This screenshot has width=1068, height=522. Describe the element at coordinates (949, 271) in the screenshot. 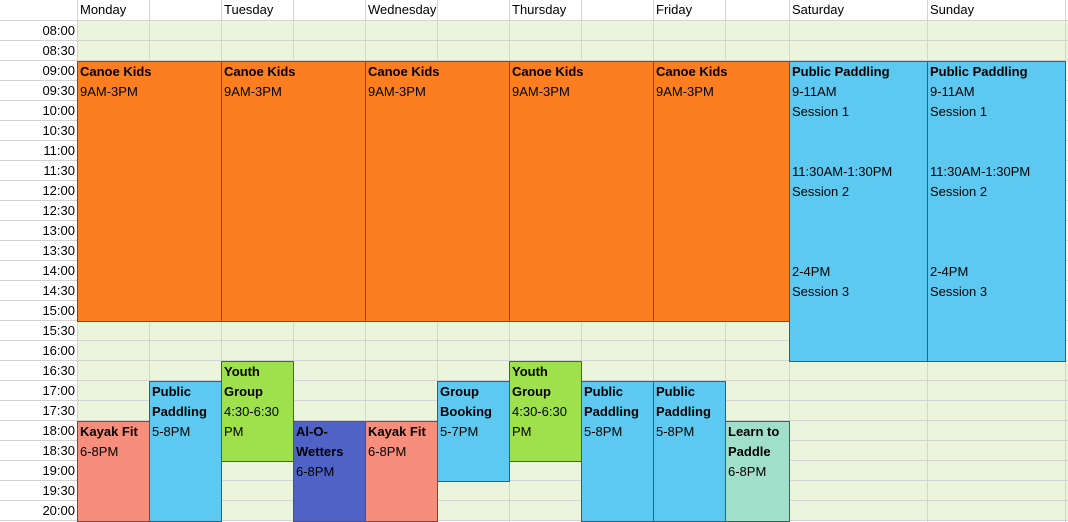

I see `session3-time: 2-4PM` at that location.